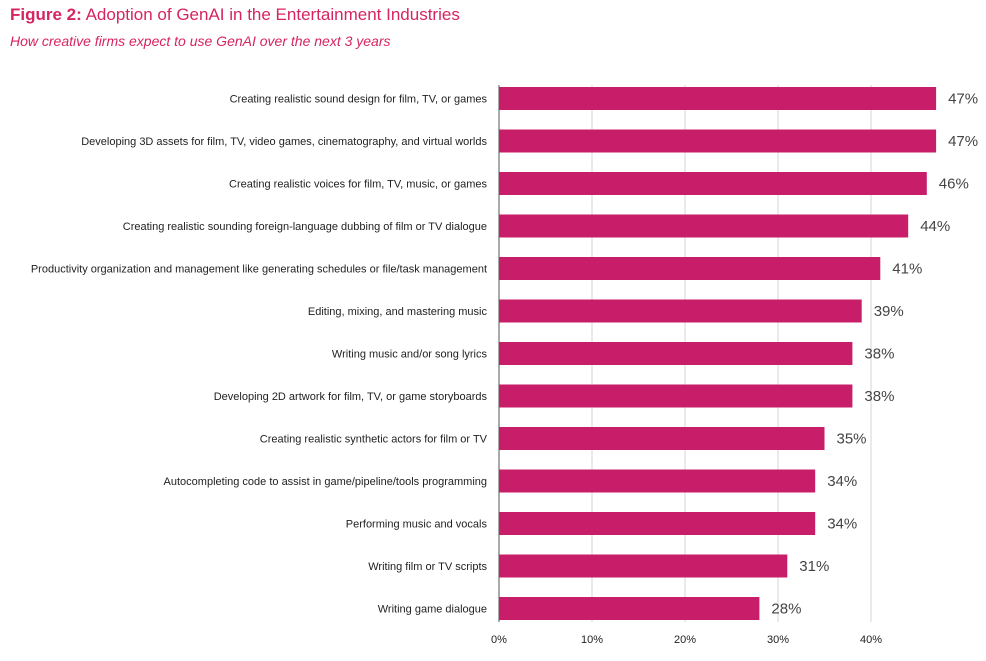  Describe the element at coordinates (592, 640) in the screenshot. I see `x-tick-label: 10%` at that location.